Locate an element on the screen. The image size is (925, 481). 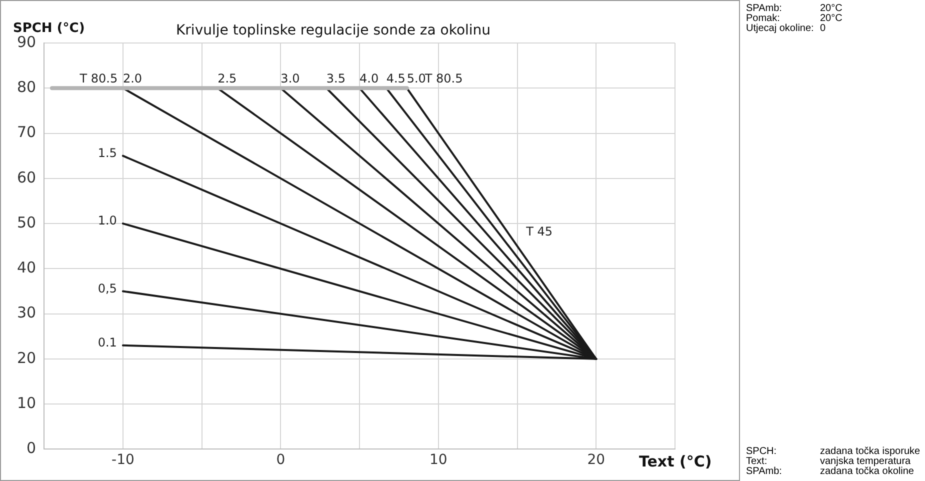
series-label: 2.5 is located at coordinates (227, 78).